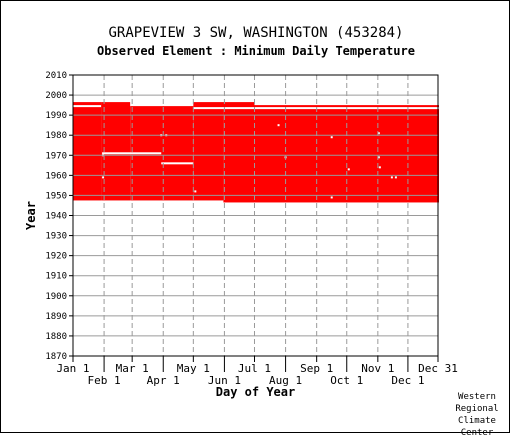 The width and height of the screenshot is (510, 439). What do you see at coordinates (56, 116) in the screenshot?
I see `y-tick-label: 1990` at bounding box center [56, 116].